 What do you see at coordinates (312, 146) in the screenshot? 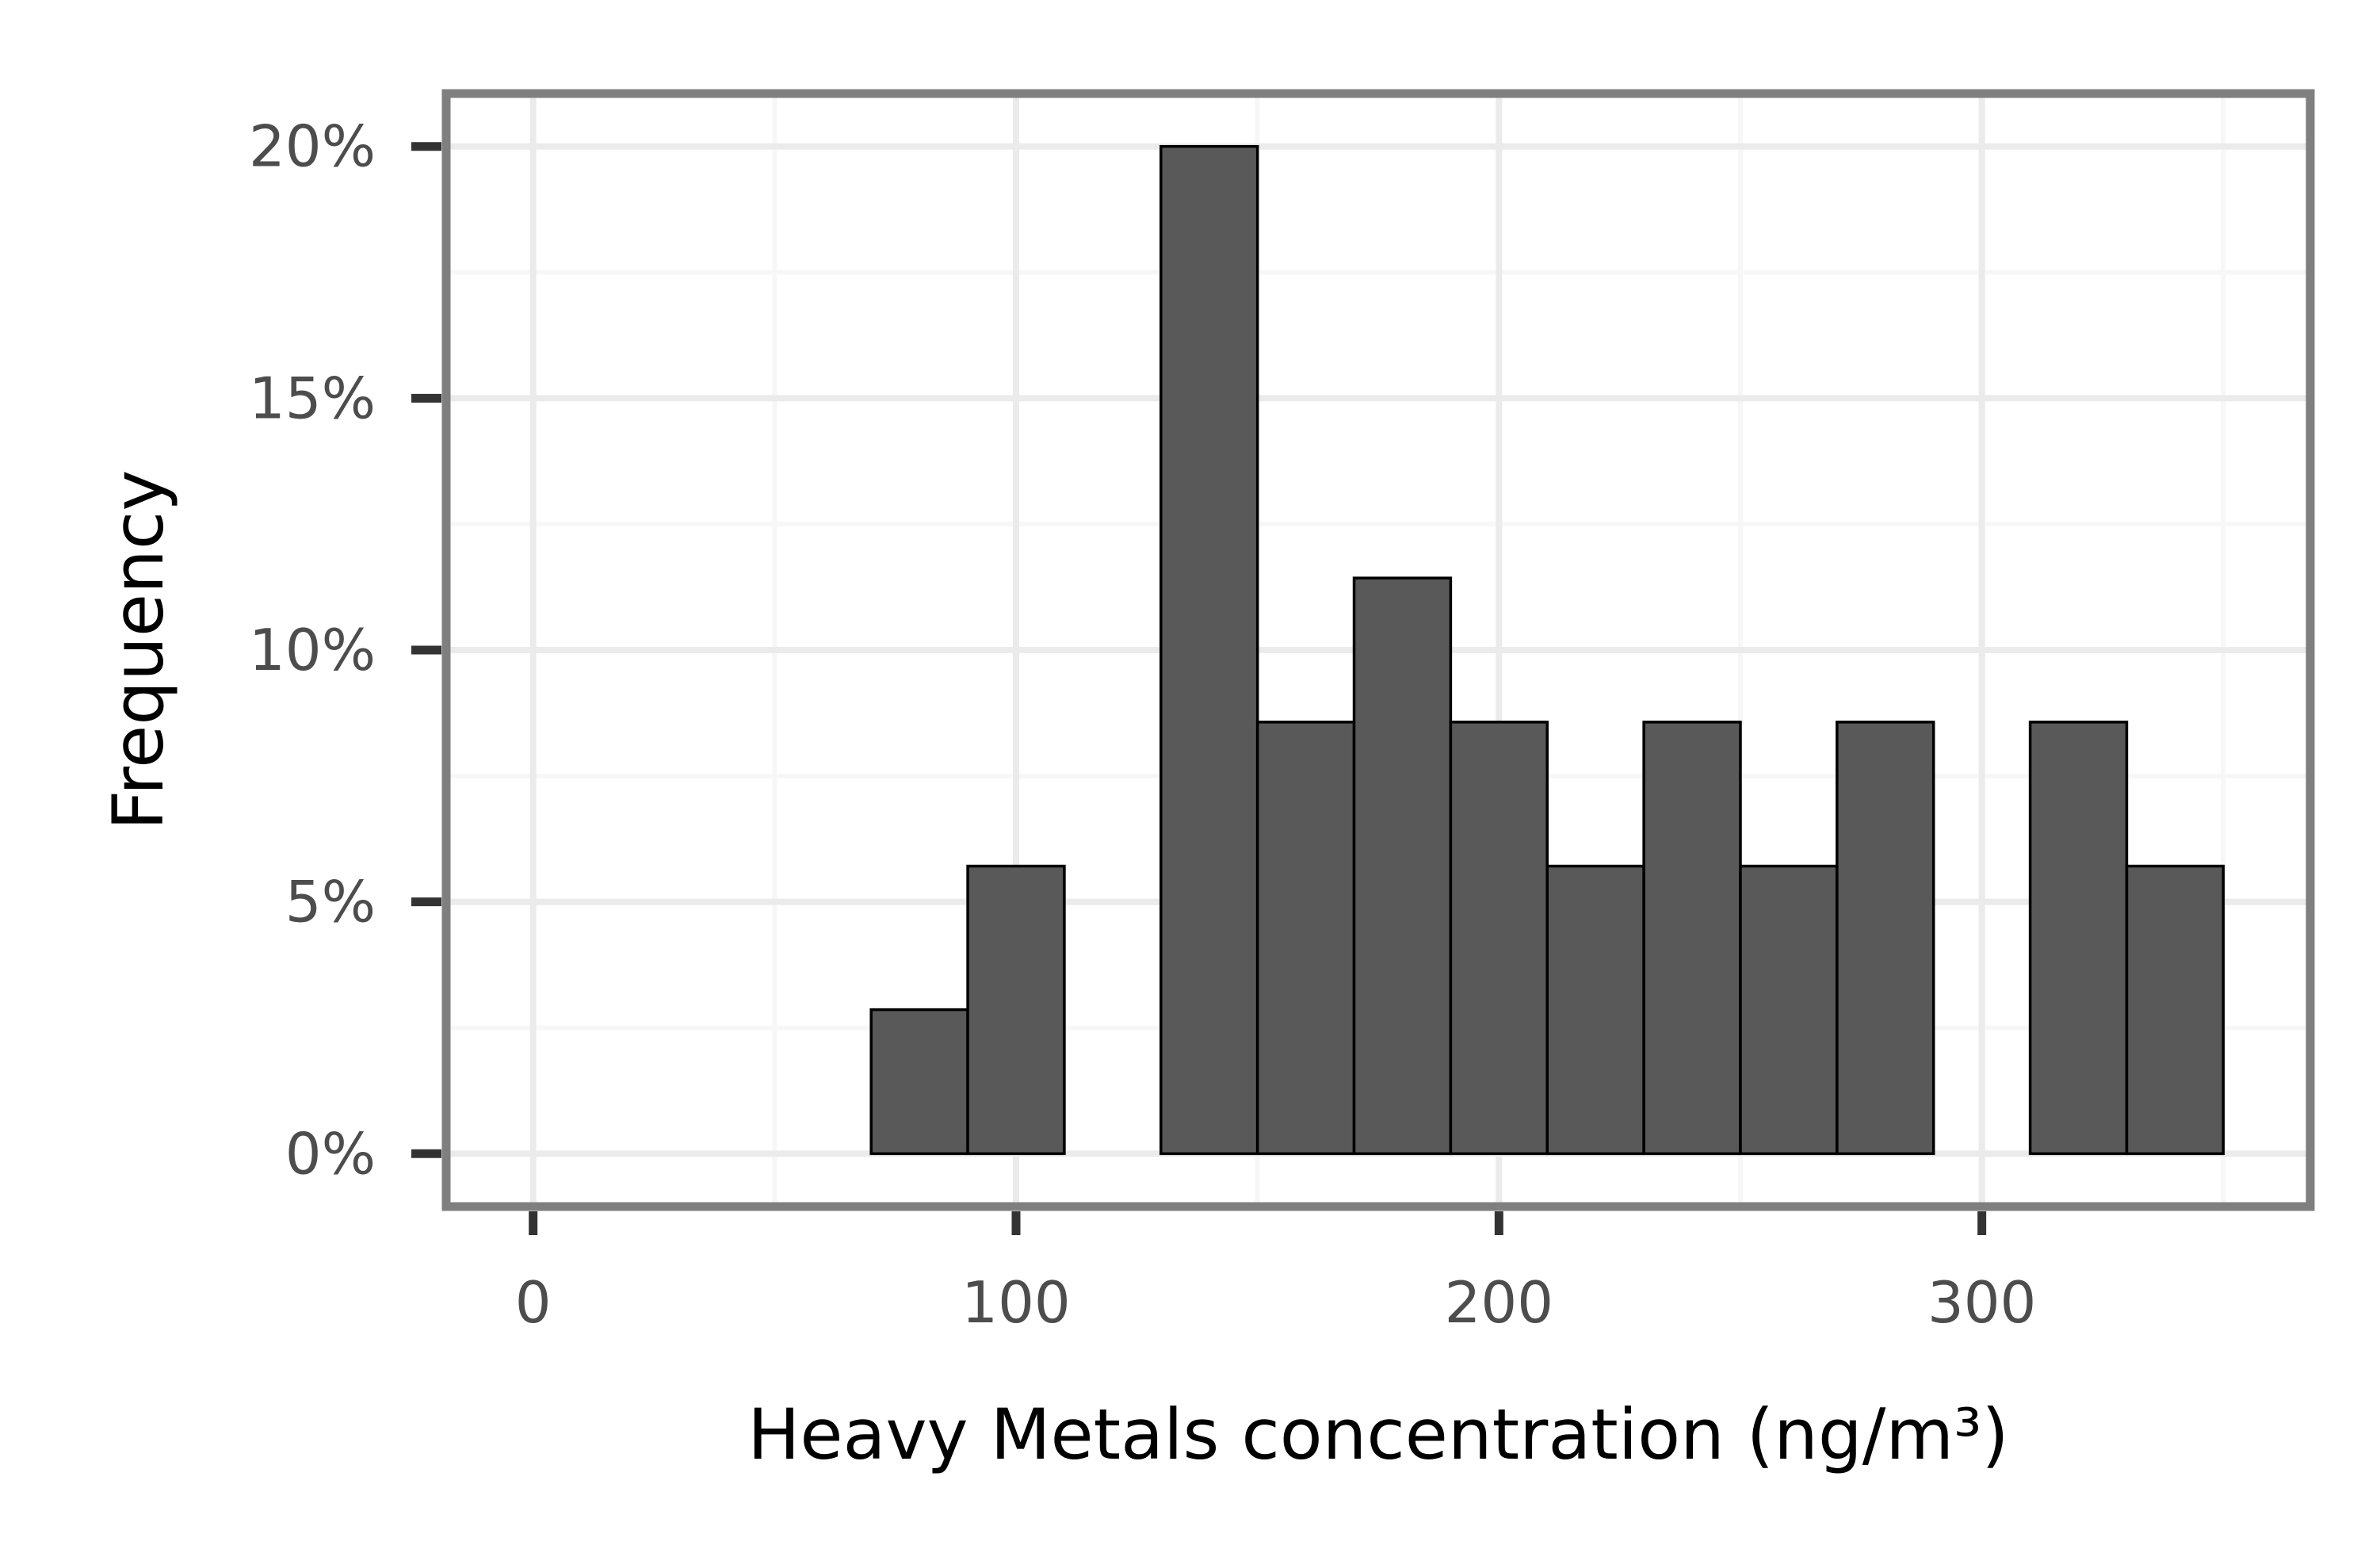
I see `y-tick-label: 20%` at bounding box center [312, 146].